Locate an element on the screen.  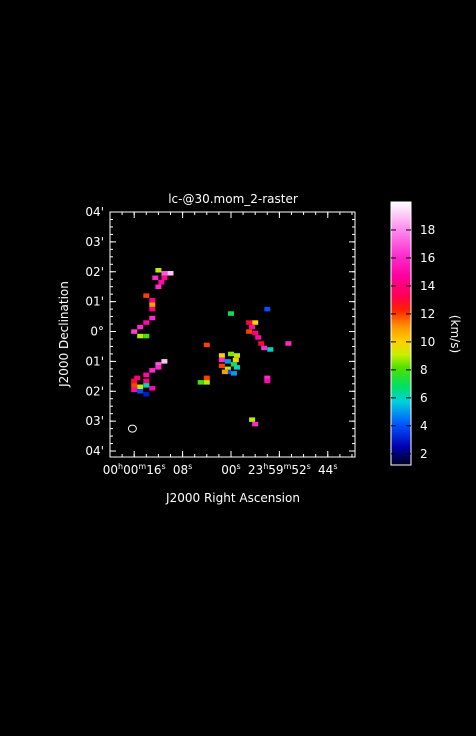
x-tick-label: 23h59m52s is located at coordinates (279, 469).